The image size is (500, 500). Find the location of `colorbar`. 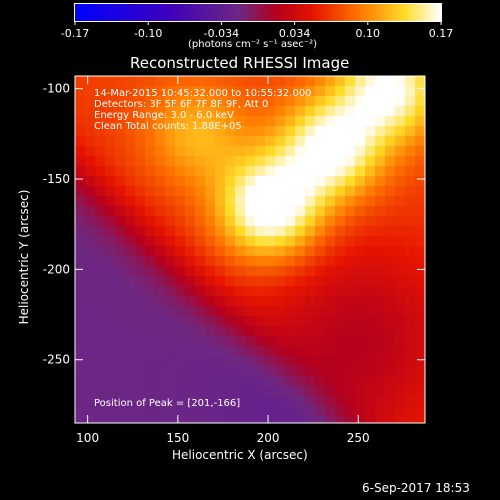

colorbar is located at coordinates (258, 12).